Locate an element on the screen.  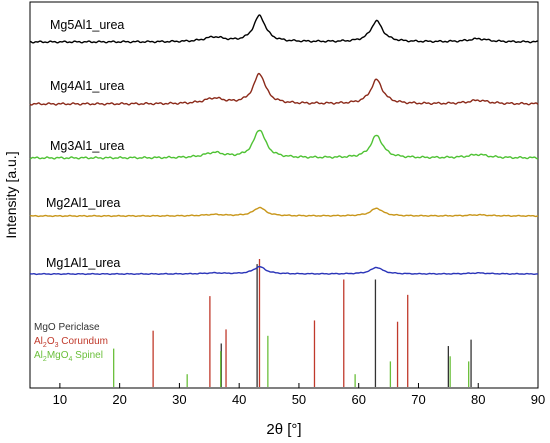
x-tick-label-50: 50 is located at coordinates (299, 399).